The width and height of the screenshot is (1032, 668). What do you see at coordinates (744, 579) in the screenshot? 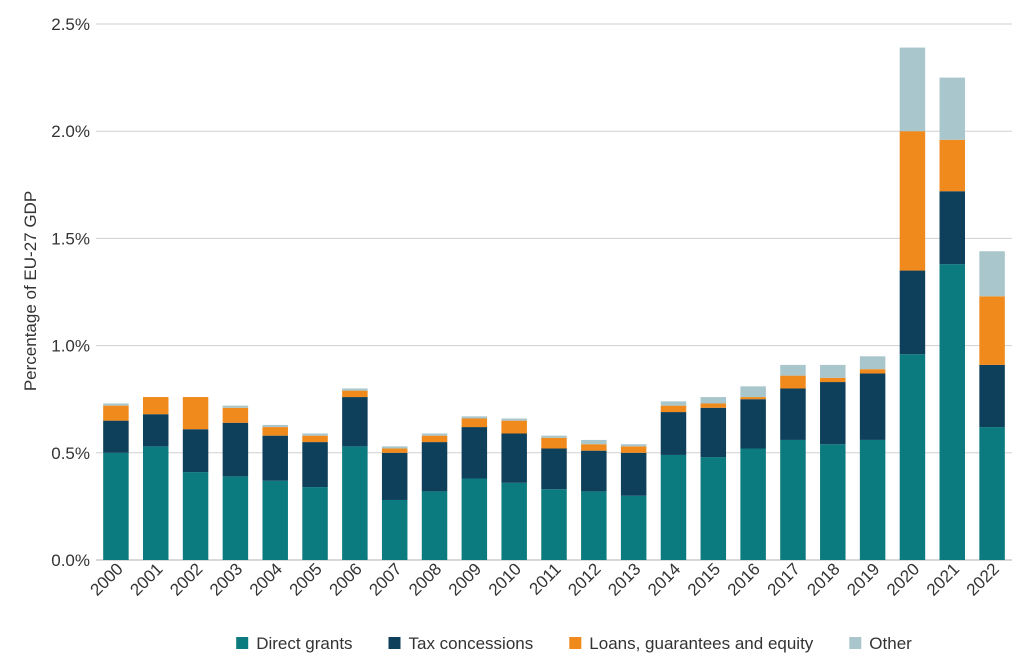
I see `x-tick-label: 2016` at bounding box center [744, 579].